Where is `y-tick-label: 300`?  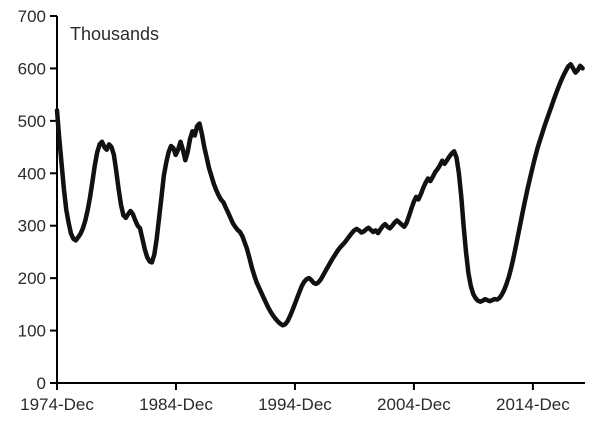
y-tick-label: 300 is located at coordinates (32, 226).